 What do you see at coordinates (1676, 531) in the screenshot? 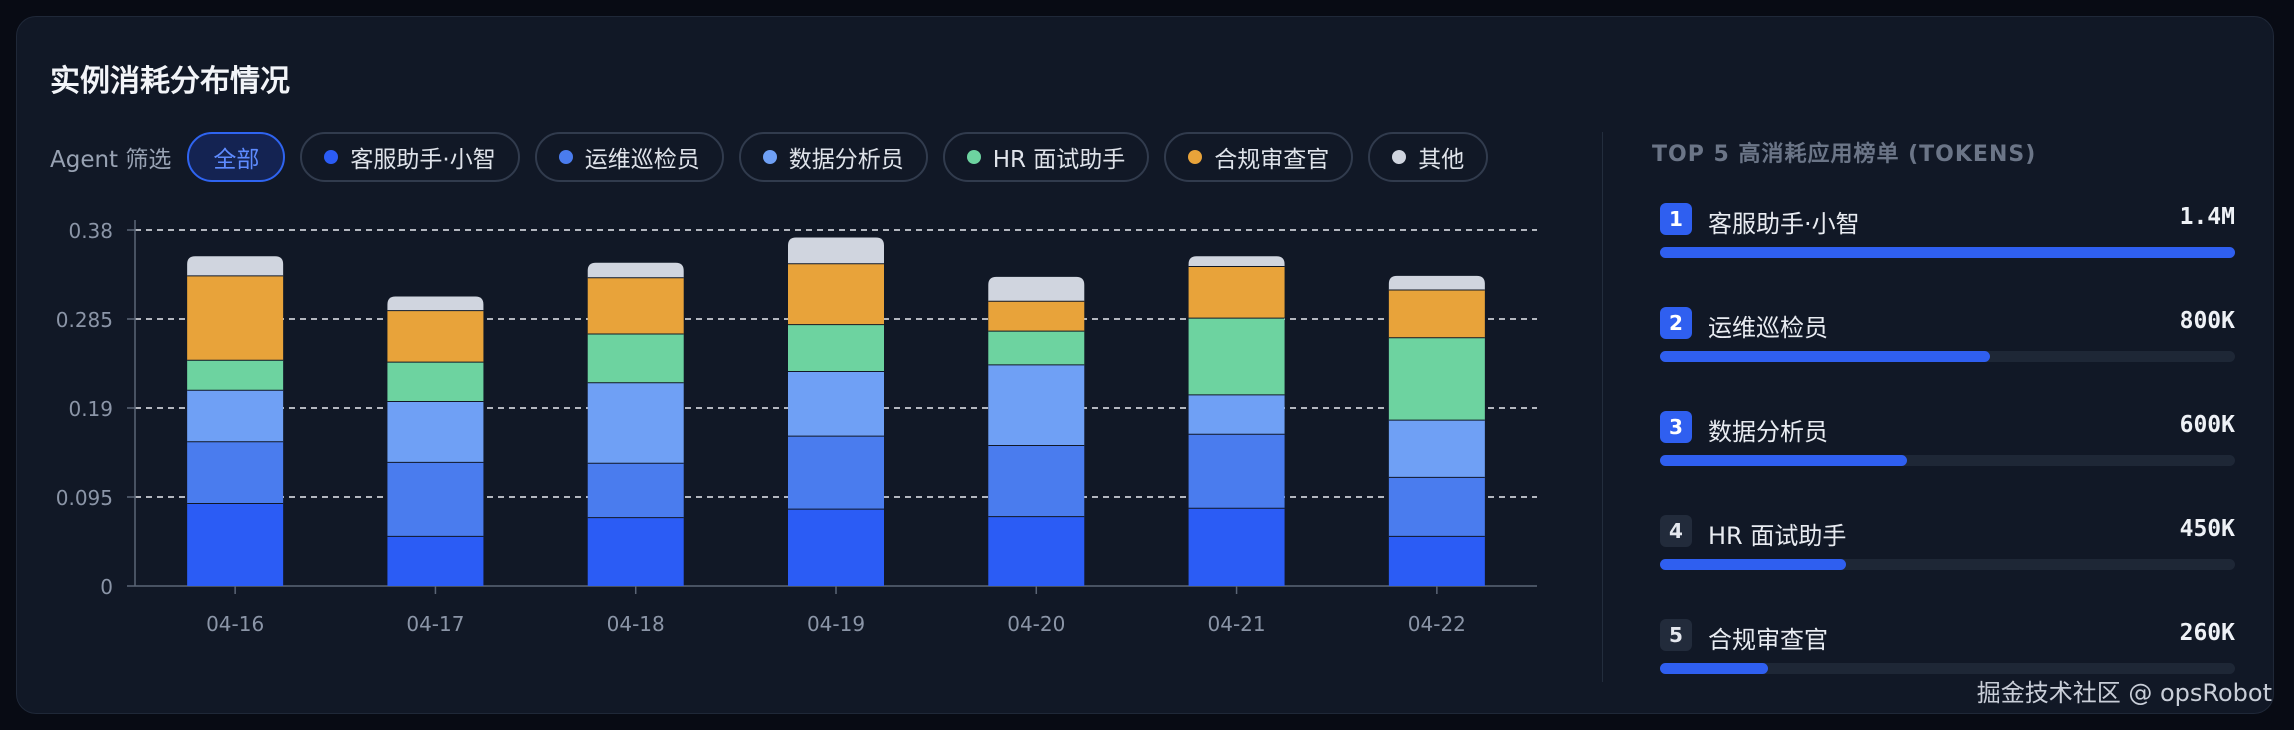
I see `rank-badge: 4` at bounding box center [1676, 531].